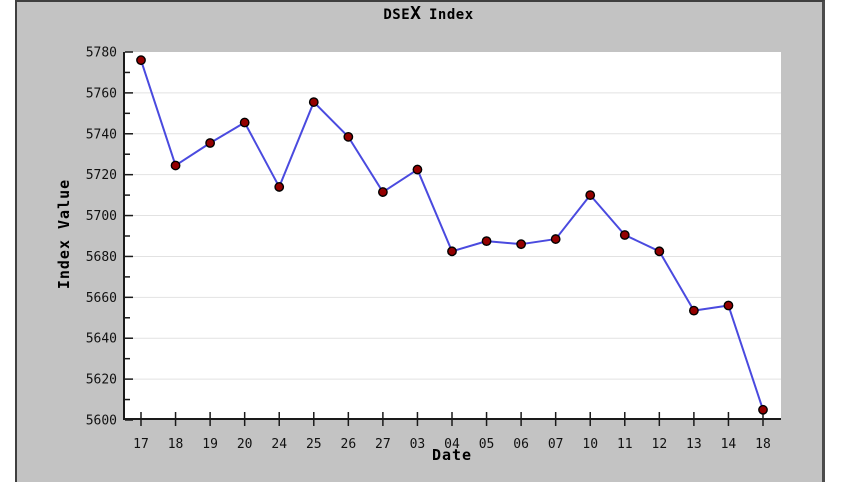 This screenshot has width=857, height=482. Describe the element at coordinates (101, 134) in the screenshot. I see `y-tick-label: 5740` at that location.